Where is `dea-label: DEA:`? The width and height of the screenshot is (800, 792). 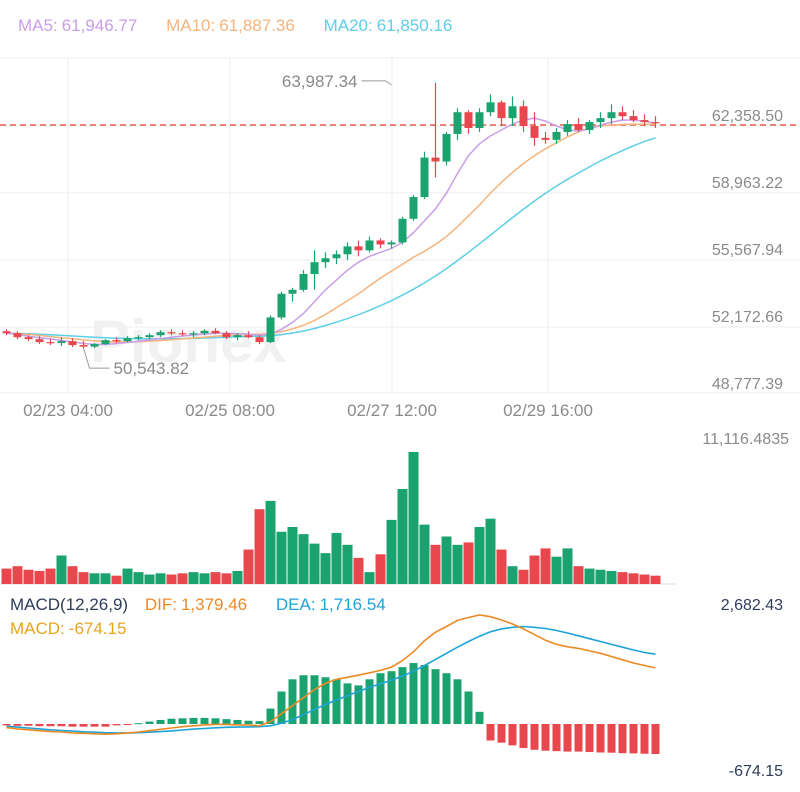 dea-label: DEA: is located at coordinates (295, 604).